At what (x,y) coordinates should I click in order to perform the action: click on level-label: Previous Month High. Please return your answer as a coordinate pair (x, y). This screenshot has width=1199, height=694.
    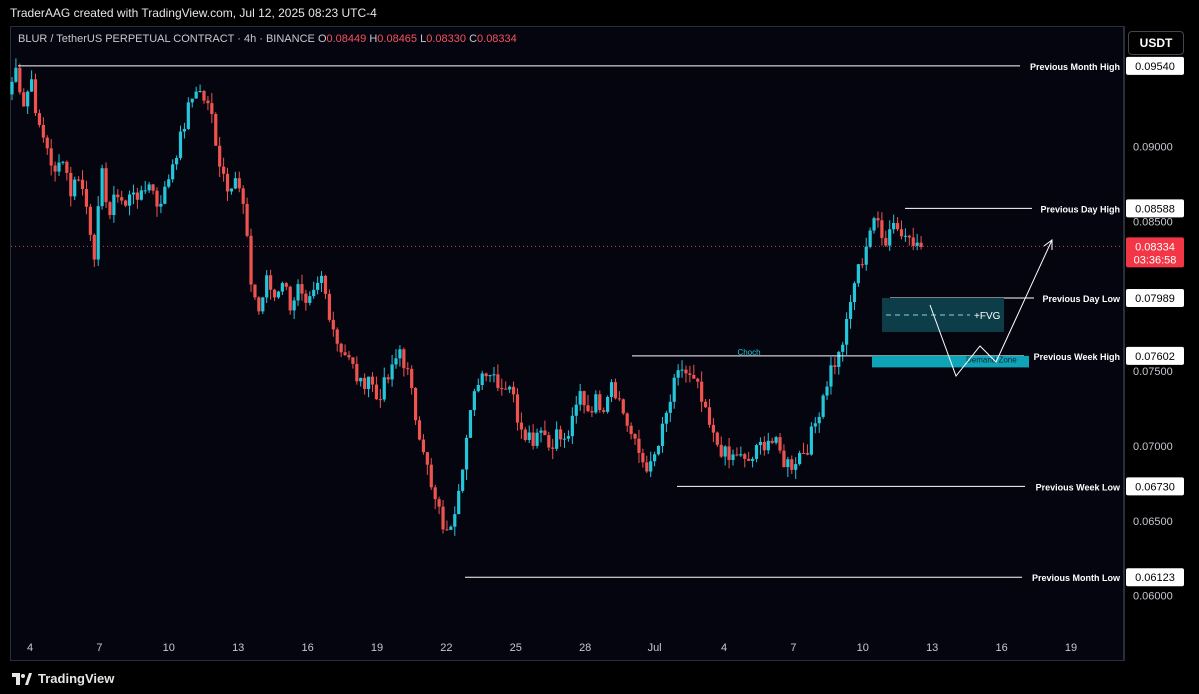
    Looking at the image, I should click on (1075, 67).